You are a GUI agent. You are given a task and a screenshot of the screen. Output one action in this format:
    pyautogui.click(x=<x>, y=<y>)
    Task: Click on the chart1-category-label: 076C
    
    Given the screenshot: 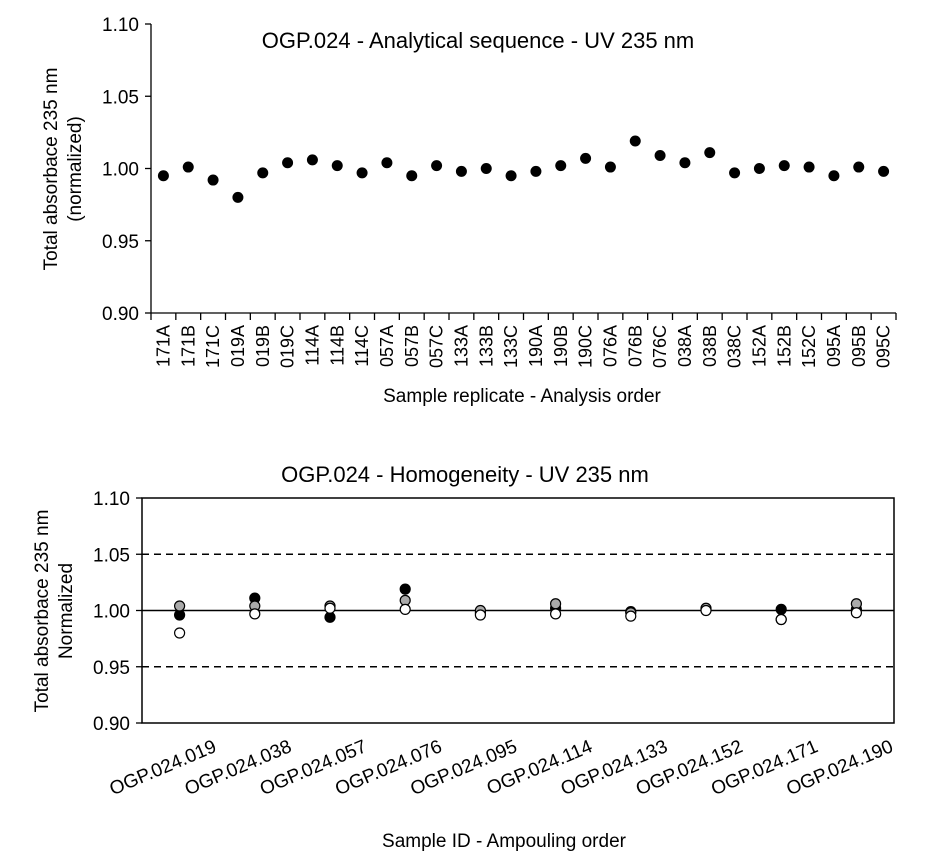 What is the action you would take?
    pyautogui.click(x=660, y=346)
    